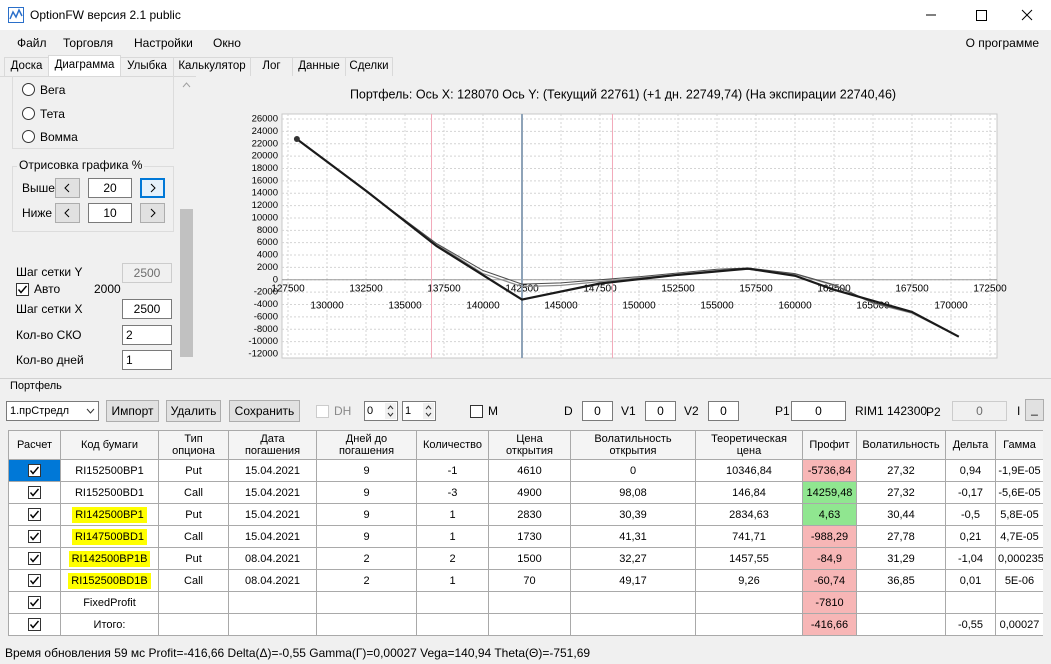  Describe the element at coordinates (193, 536) in the screenshot. I see `table-cell: Call` at that location.